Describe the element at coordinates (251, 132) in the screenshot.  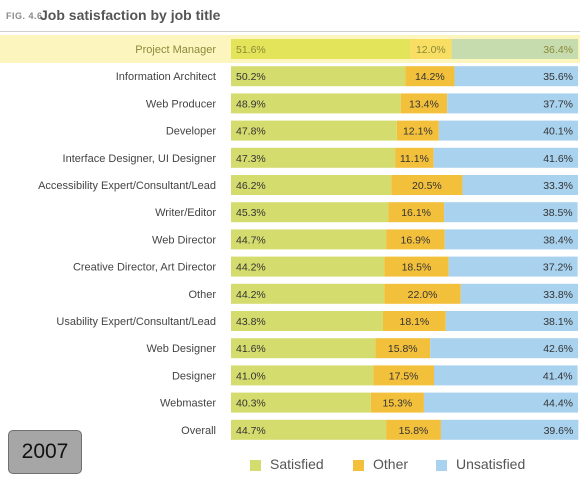
I see `value-label-satisfied-developer: 47.8%` at that location.